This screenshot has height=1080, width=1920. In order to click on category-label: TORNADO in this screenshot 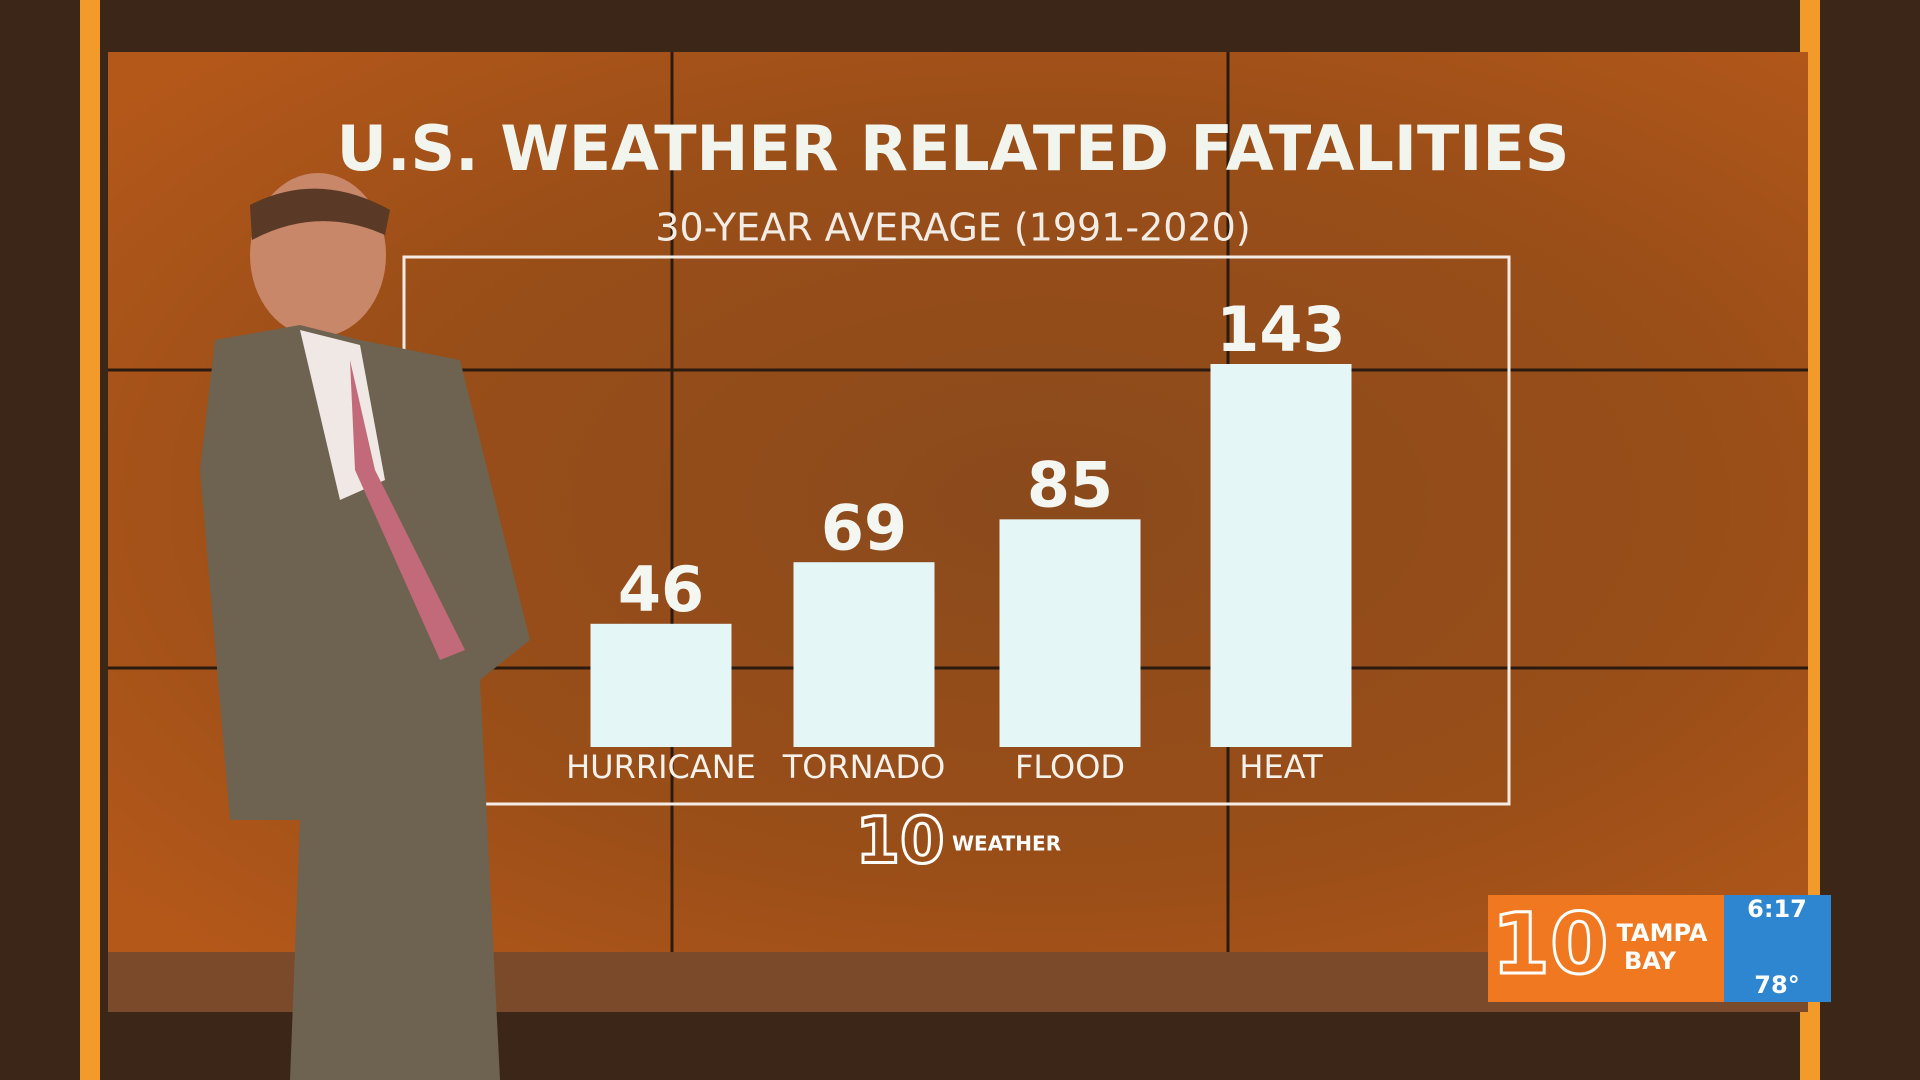, I will do `click(864, 767)`.